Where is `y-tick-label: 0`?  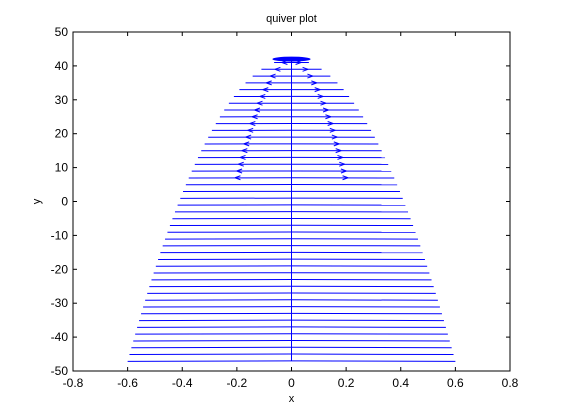 y-tick-label: 0 is located at coordinates (64, 202).